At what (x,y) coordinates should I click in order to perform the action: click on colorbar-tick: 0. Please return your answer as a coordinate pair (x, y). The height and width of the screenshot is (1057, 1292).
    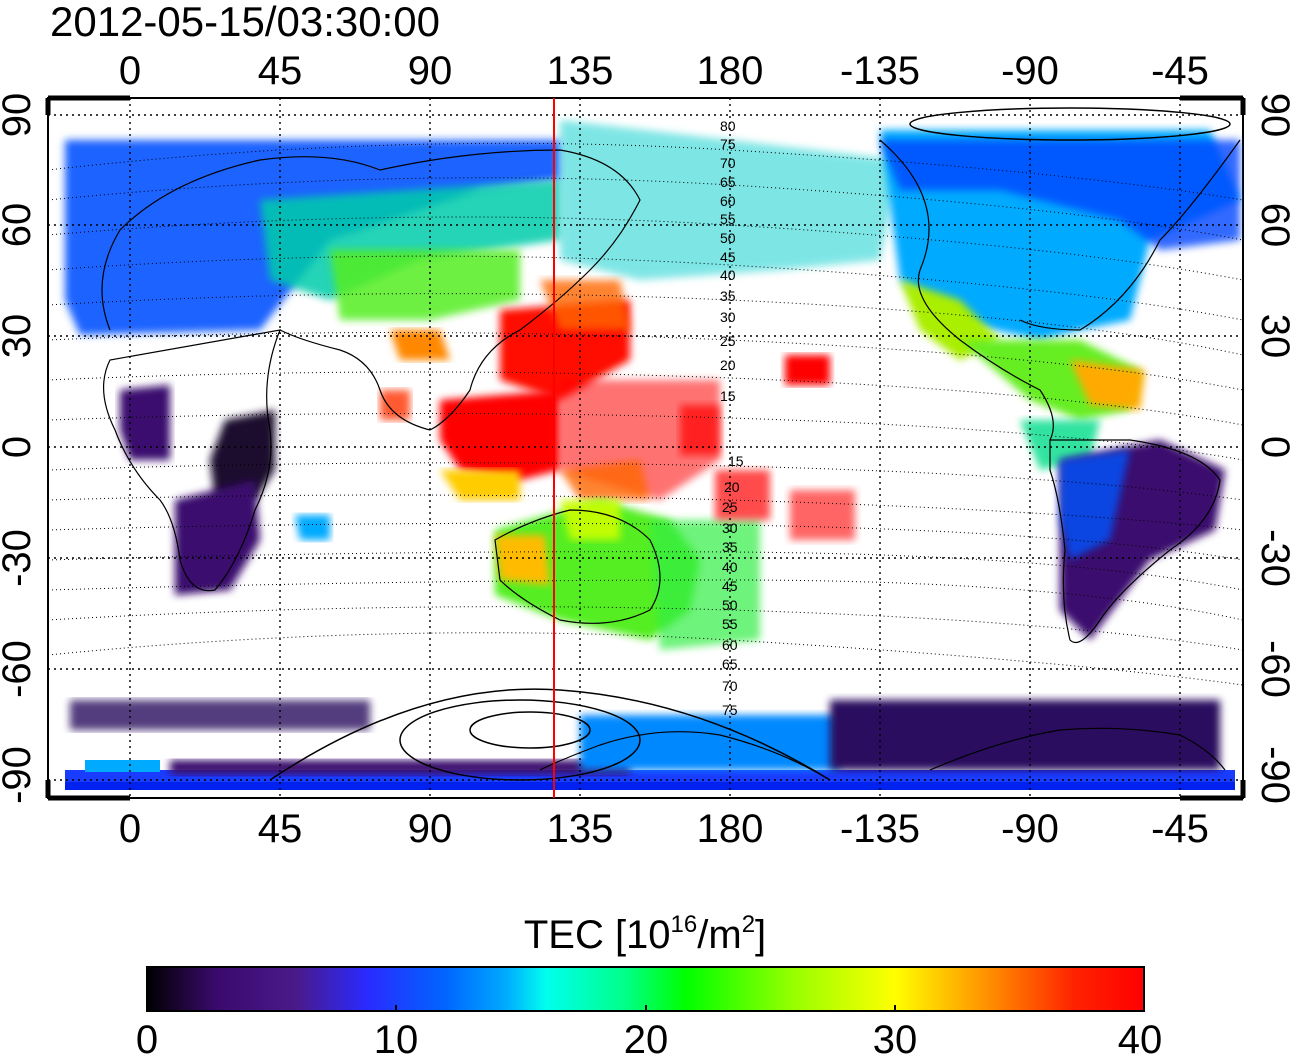
    Looking at the image, I should click on (147, 1037).